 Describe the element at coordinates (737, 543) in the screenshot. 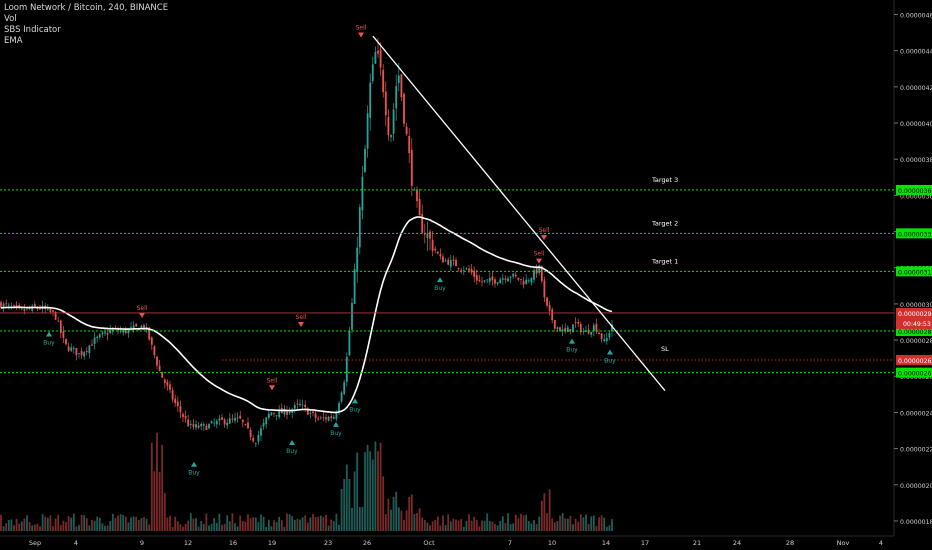

I see `x-tick-label: 24` at that location.